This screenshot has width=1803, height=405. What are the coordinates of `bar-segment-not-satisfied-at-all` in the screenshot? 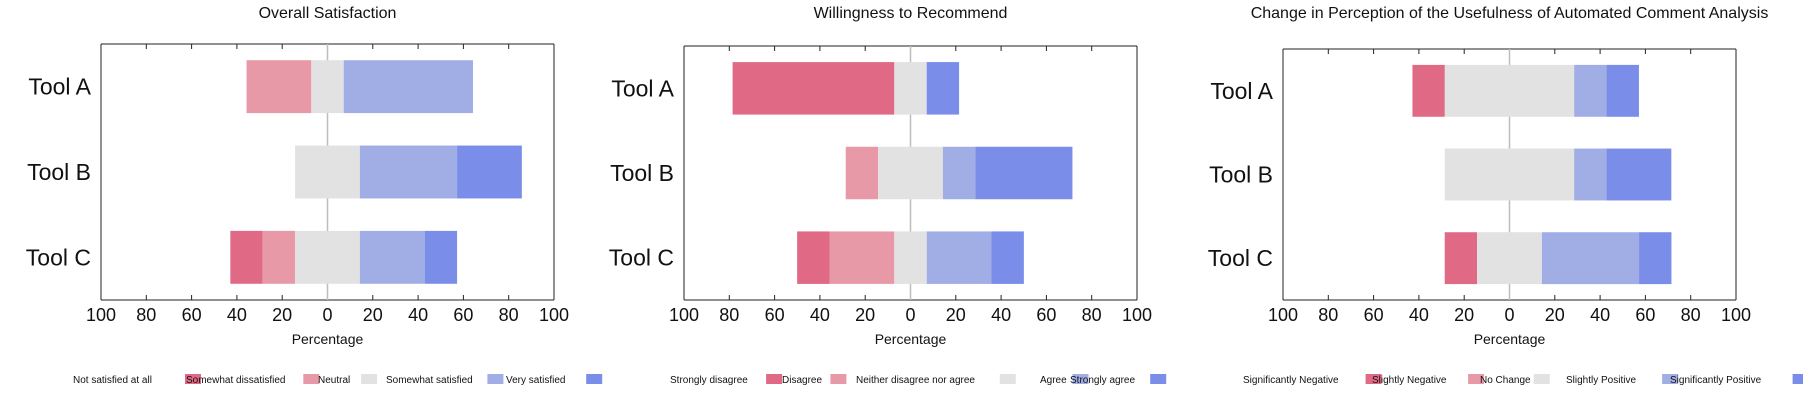 It's located at (246, 257).